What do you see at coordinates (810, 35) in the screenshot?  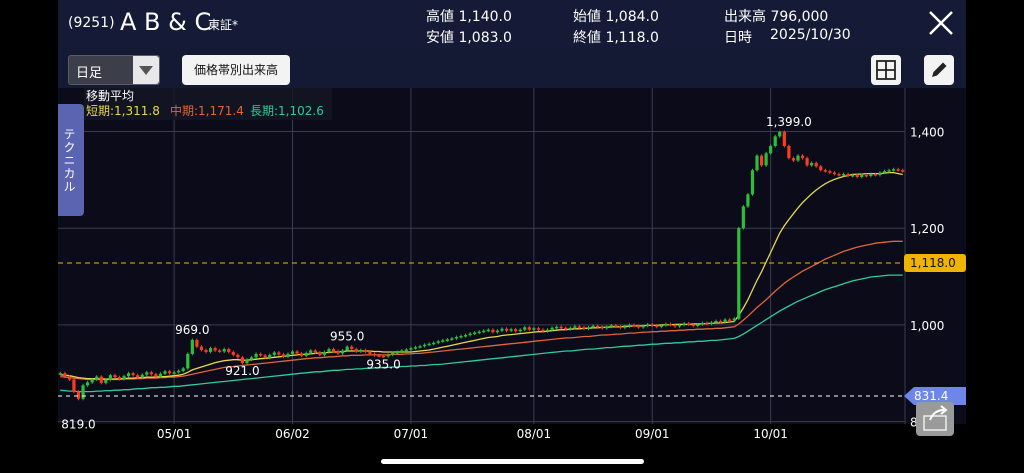 I see `date-value: 2025/10/30` at bounding box center [810, 35].